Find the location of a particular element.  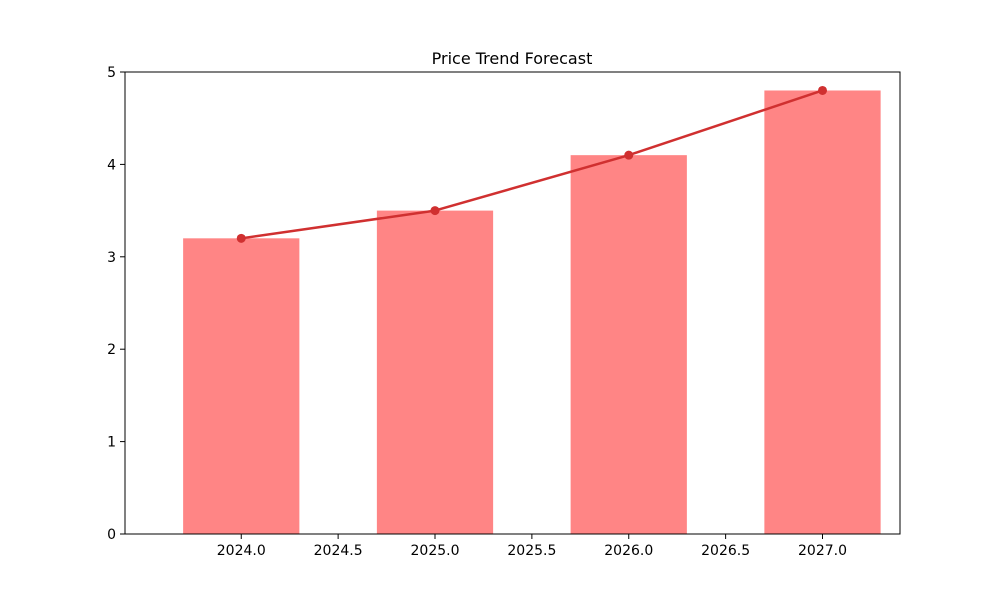

bar-2025 is located at coordinates (435, 372).